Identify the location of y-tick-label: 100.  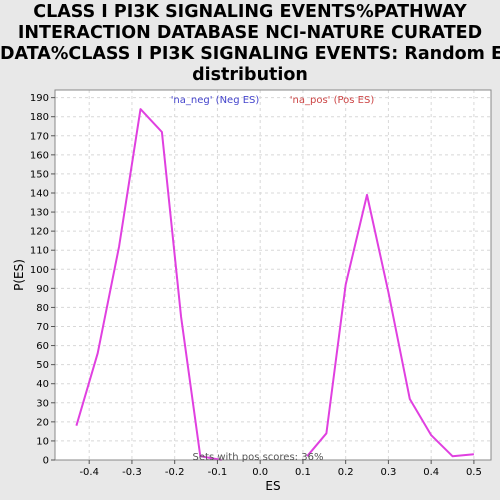
(39, 270).